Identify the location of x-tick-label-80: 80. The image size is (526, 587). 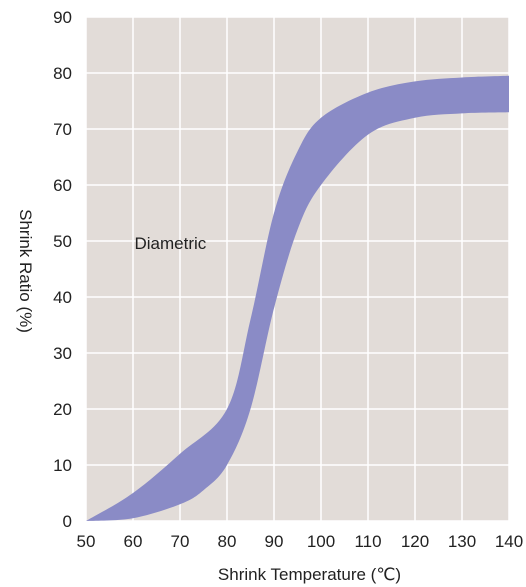
(227, 541).